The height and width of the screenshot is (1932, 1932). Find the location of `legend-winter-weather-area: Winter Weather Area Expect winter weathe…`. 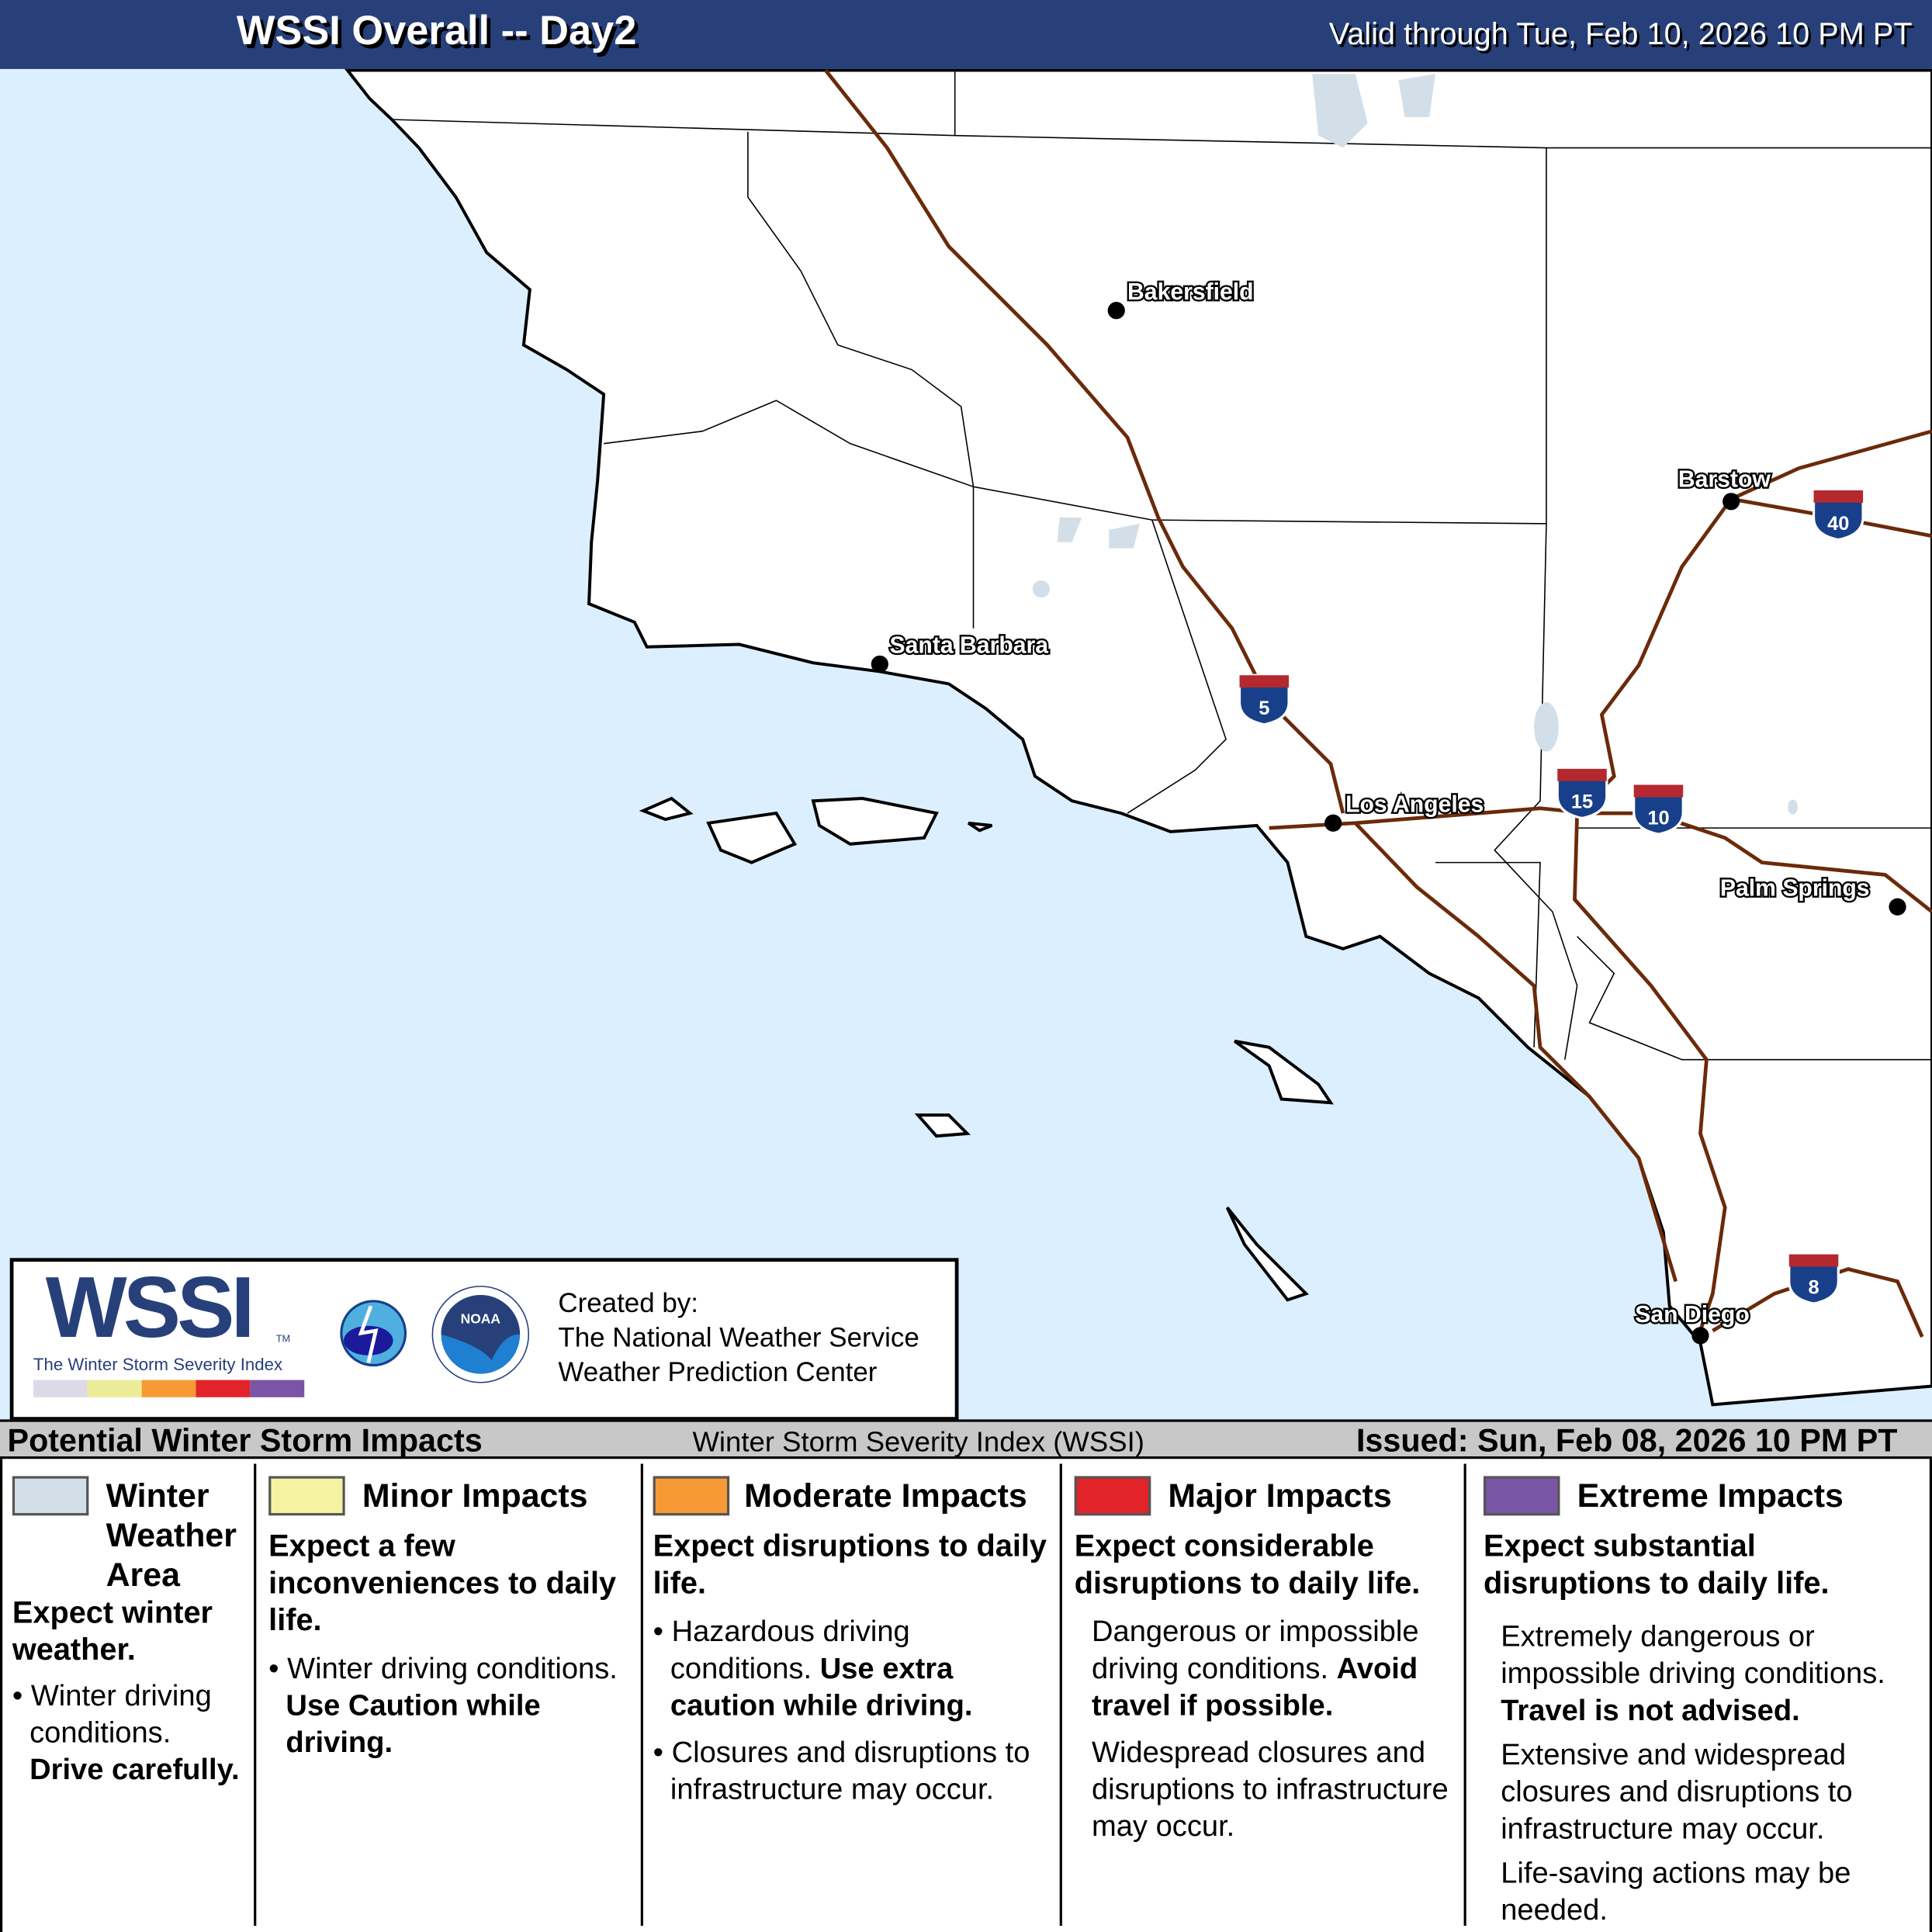

legend-winter-weather-area: Winter Weather Area Expect winter weathe… is located at coordinates (132, 1698).